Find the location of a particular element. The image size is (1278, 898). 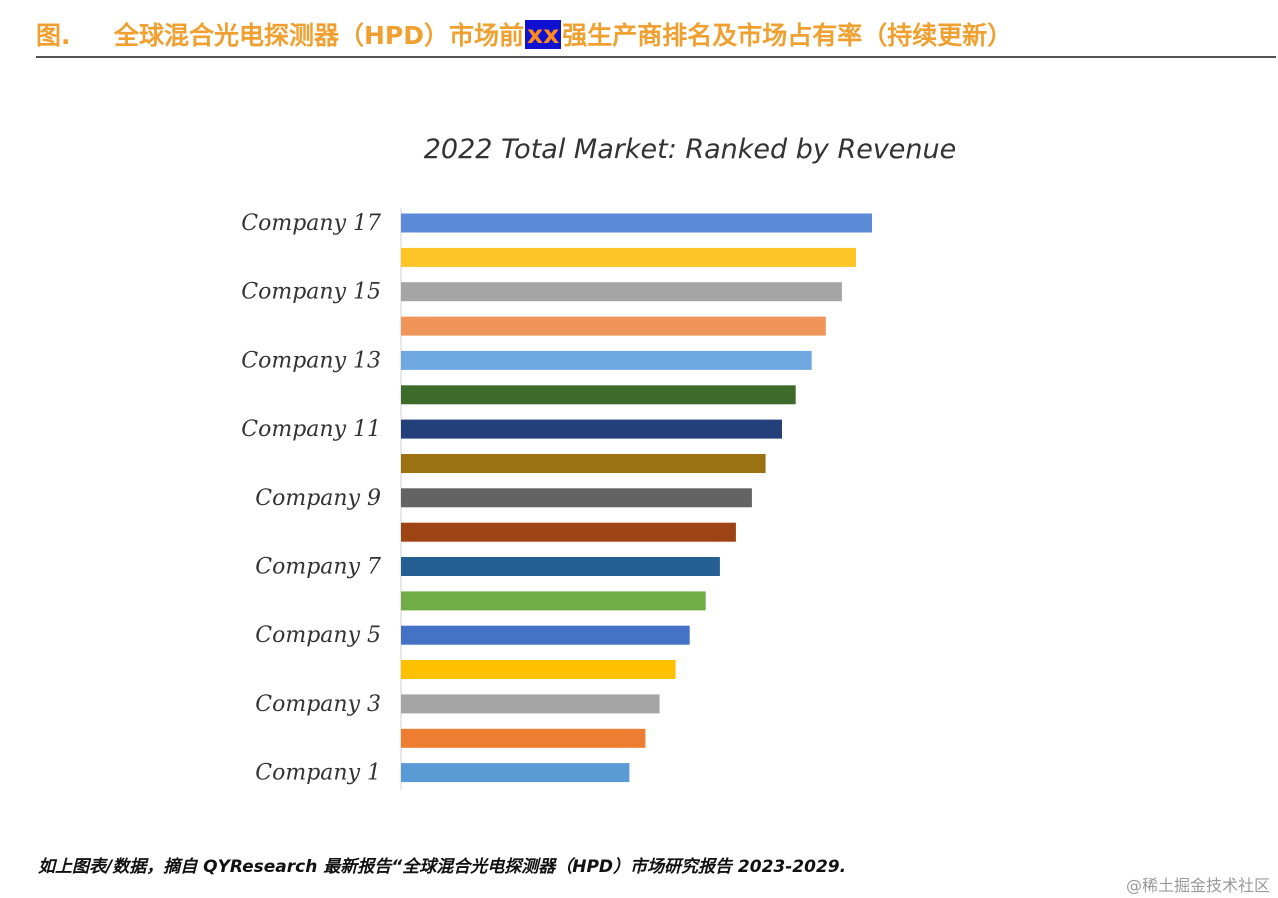

figure-label: 图. is located at coordinates (53, 35).